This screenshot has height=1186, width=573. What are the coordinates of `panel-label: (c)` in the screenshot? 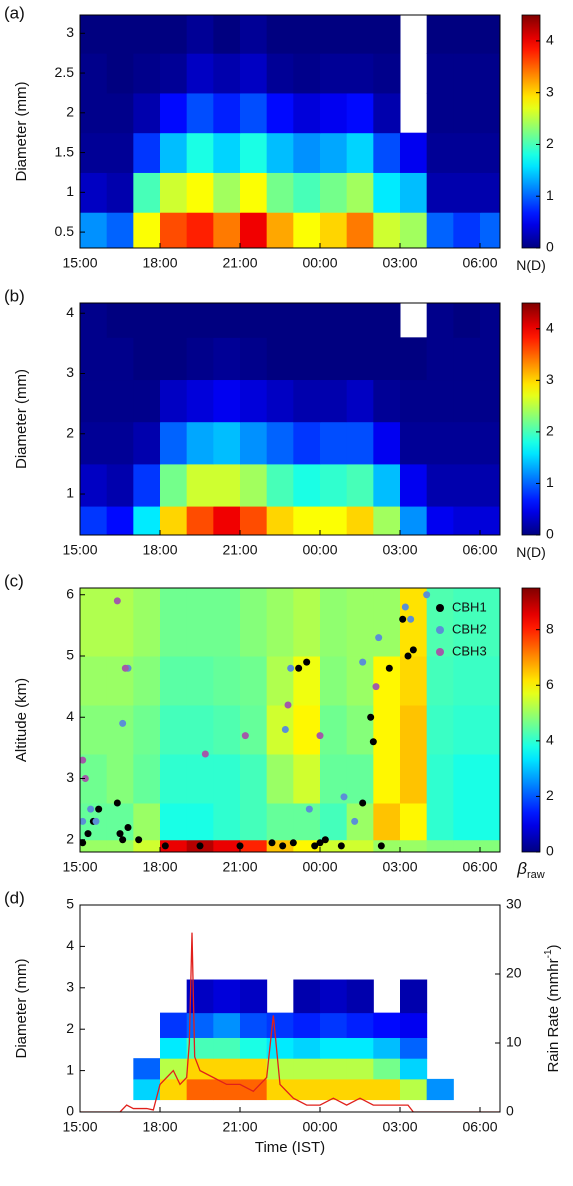 It's located at (14, 580).